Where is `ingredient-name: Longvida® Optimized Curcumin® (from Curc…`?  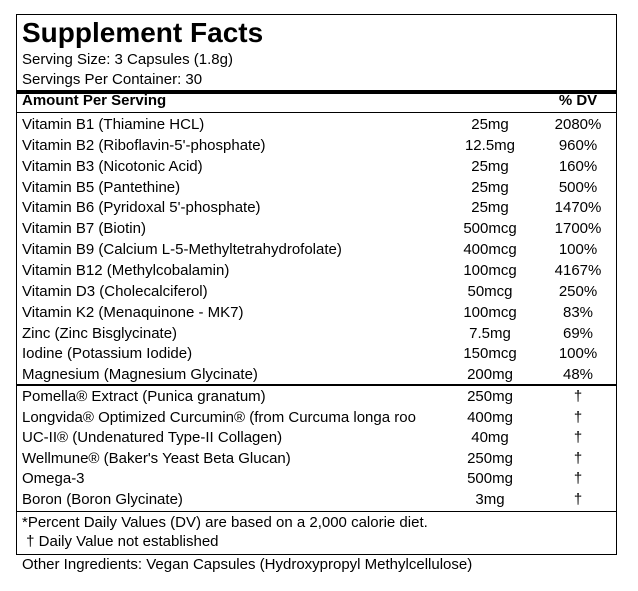
ingredient-name: Longvida® Optimized Curcumin® (from Curc… is located at coordinates (219, 417).